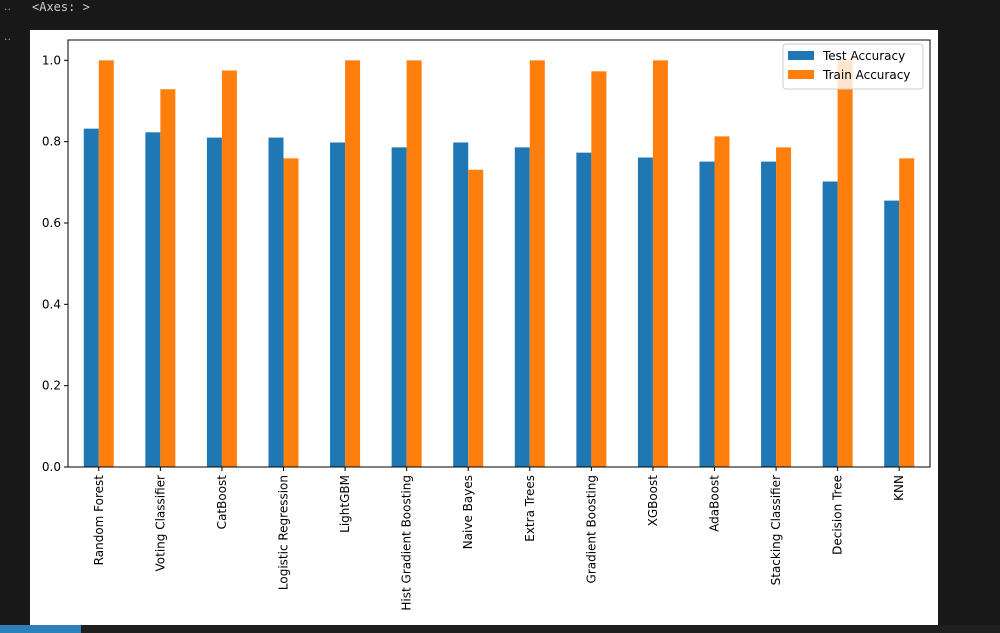  Describe the element at coordinates (61, 7) in the screenshot. I see `output-repr-text: <Axes: >` at that location.